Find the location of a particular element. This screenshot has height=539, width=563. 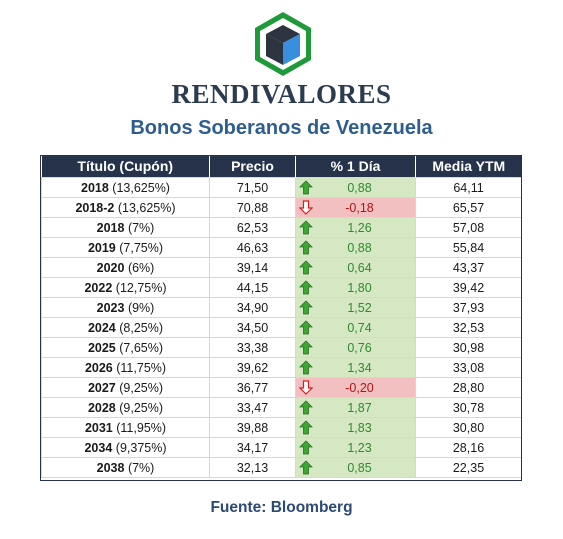

bond-title-cell: 2027 (9,25%) is located at coordinates (125, 387).